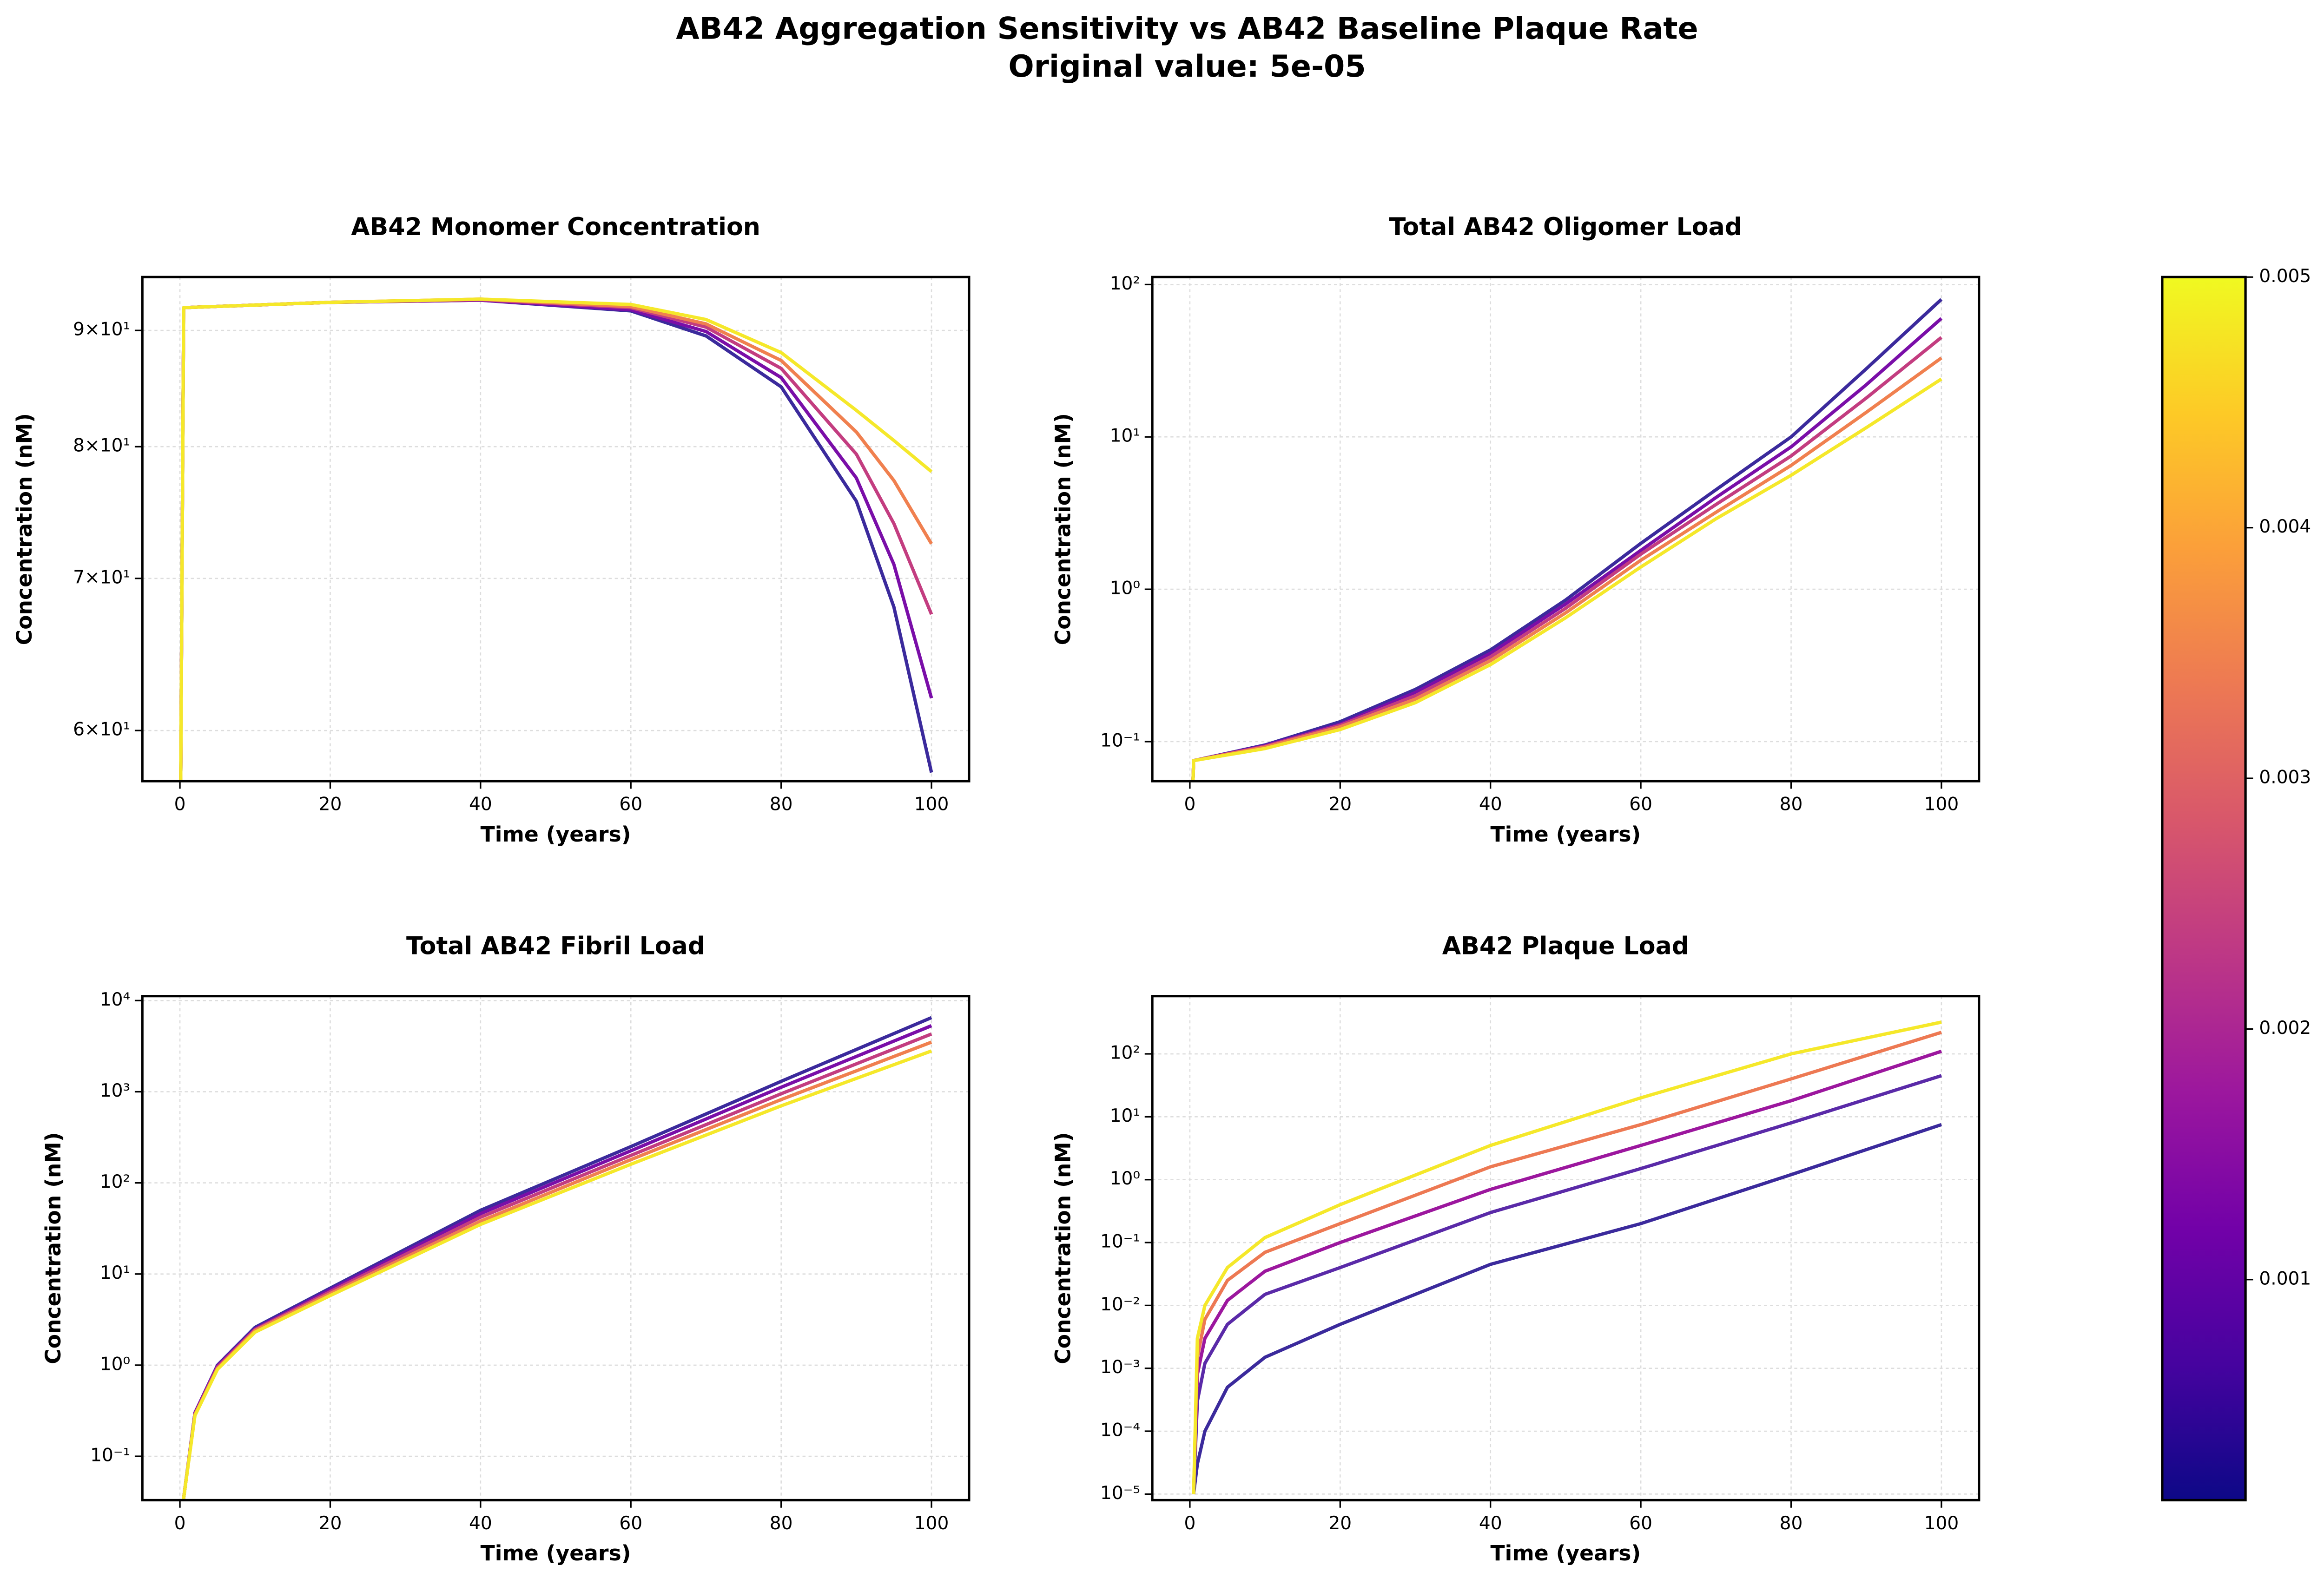 The height and width of the screenshot is (1585, 2324). What do you see at coordinates (555, 946) in the screenshot?
I see `chart-title: Total AB42 Fibril Load` at bounding box center [555, 946].